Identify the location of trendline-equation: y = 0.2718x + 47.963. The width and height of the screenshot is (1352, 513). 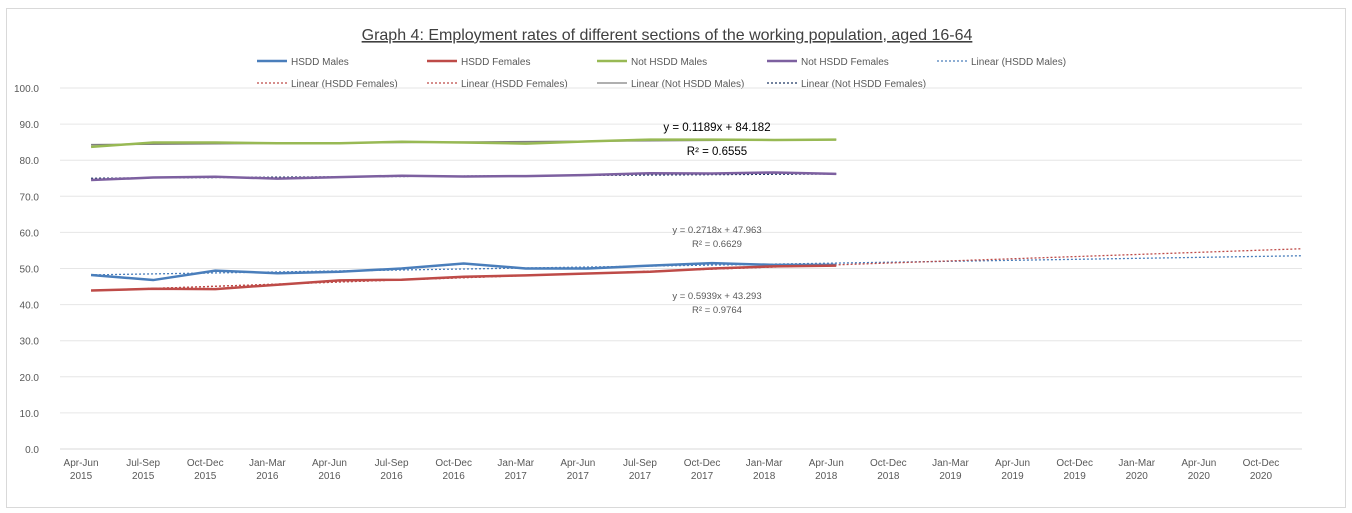
(716, 230).